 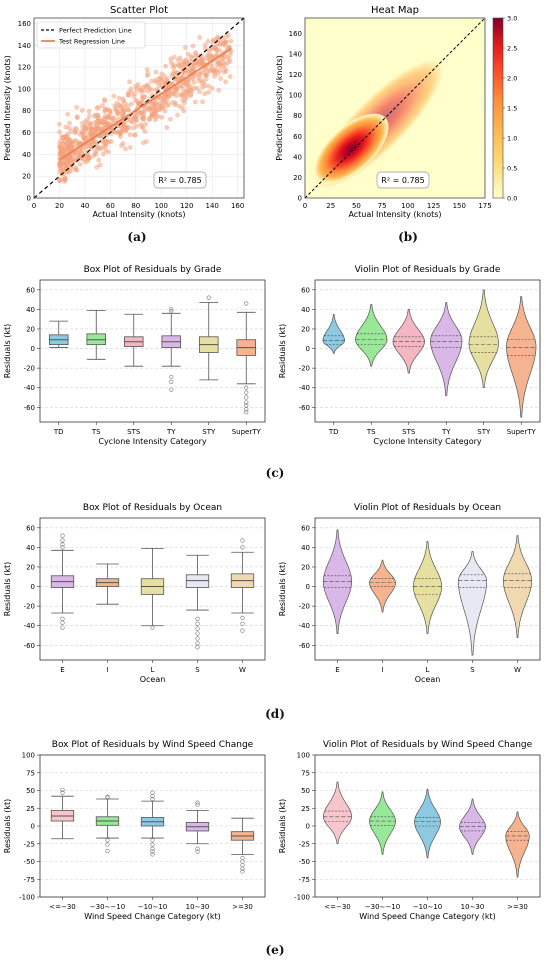 What do you see at coordinates (300, 199) in the screenshot?
I see `y-tick-label: 0` at bounding box center [300, 199].